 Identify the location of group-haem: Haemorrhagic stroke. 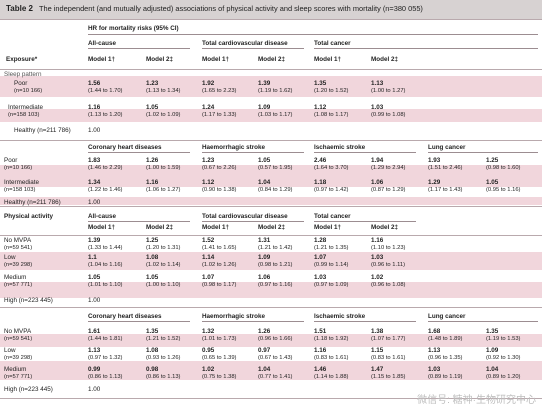
(233, 147).